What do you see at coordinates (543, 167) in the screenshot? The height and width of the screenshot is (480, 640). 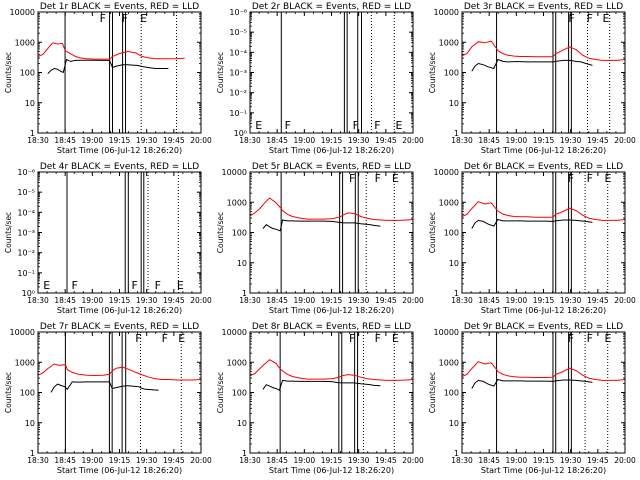 I see `chart-title: Det 6r BLACK = Events, RED = LLD` at bounding box center [543, 167].